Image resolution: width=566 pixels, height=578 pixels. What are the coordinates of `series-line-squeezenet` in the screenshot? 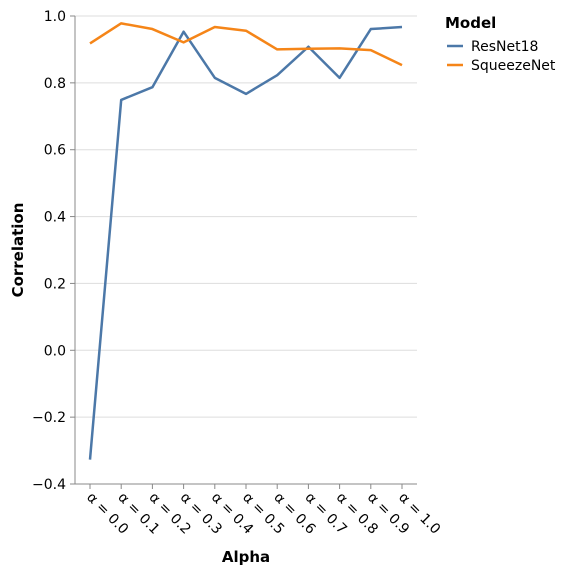 It's located at (246, 44).